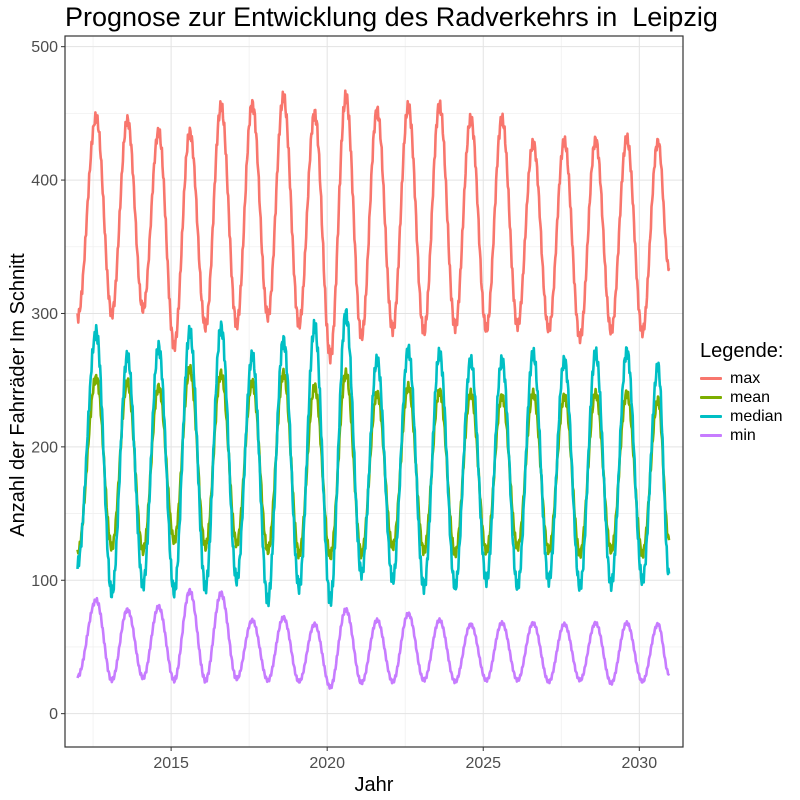 The width and height of the screenshot is (800, 800). I want to click on legend-label-median: median, so click(756, 416).